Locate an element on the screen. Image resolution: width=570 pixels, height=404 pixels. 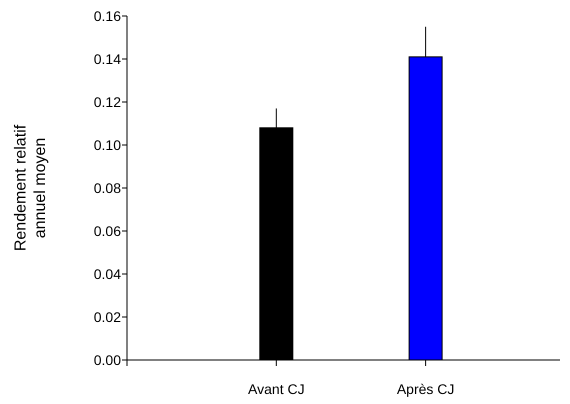
y-tick-label: 0.10 is located at coordinates (108, 144).